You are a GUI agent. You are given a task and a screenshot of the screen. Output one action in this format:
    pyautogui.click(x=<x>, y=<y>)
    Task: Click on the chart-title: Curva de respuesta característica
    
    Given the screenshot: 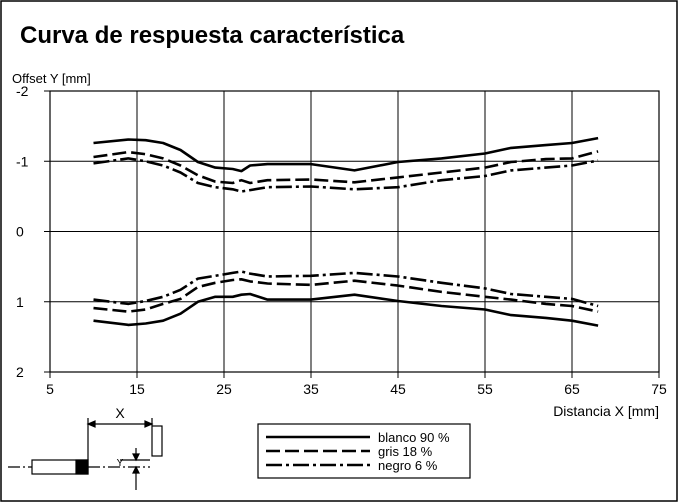 What is the action you would take?
    pyautogui.click(x=212, y=35)
    